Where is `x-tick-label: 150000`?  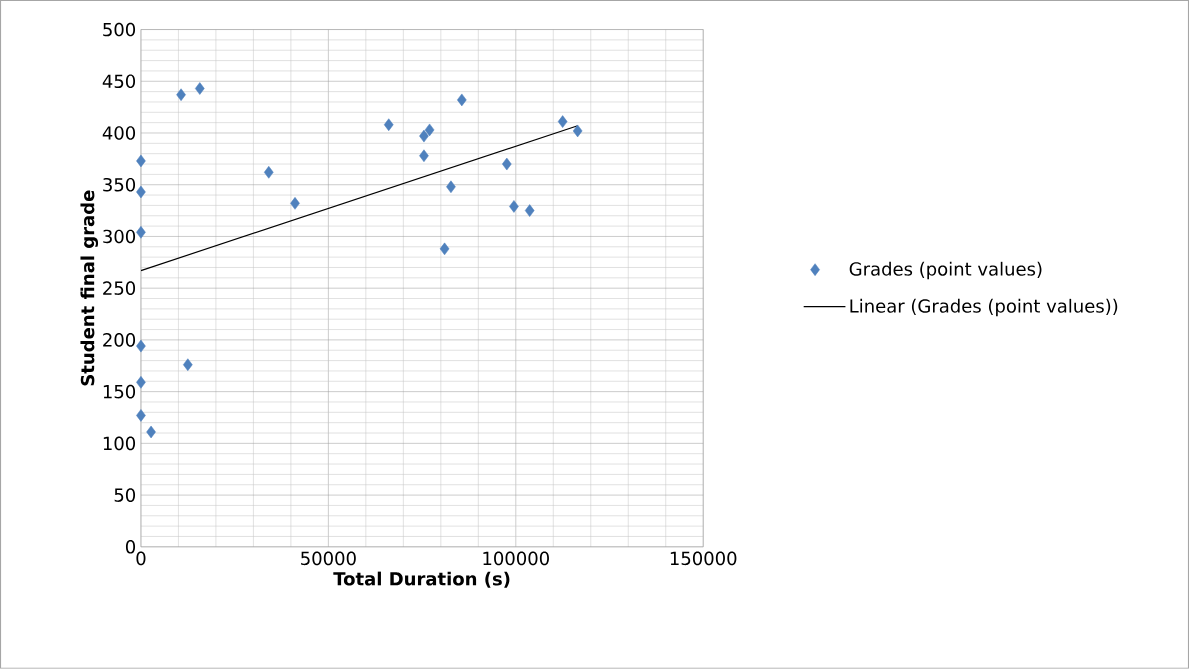 x-tick-label: 150000 is located at coordinates (703, 558).